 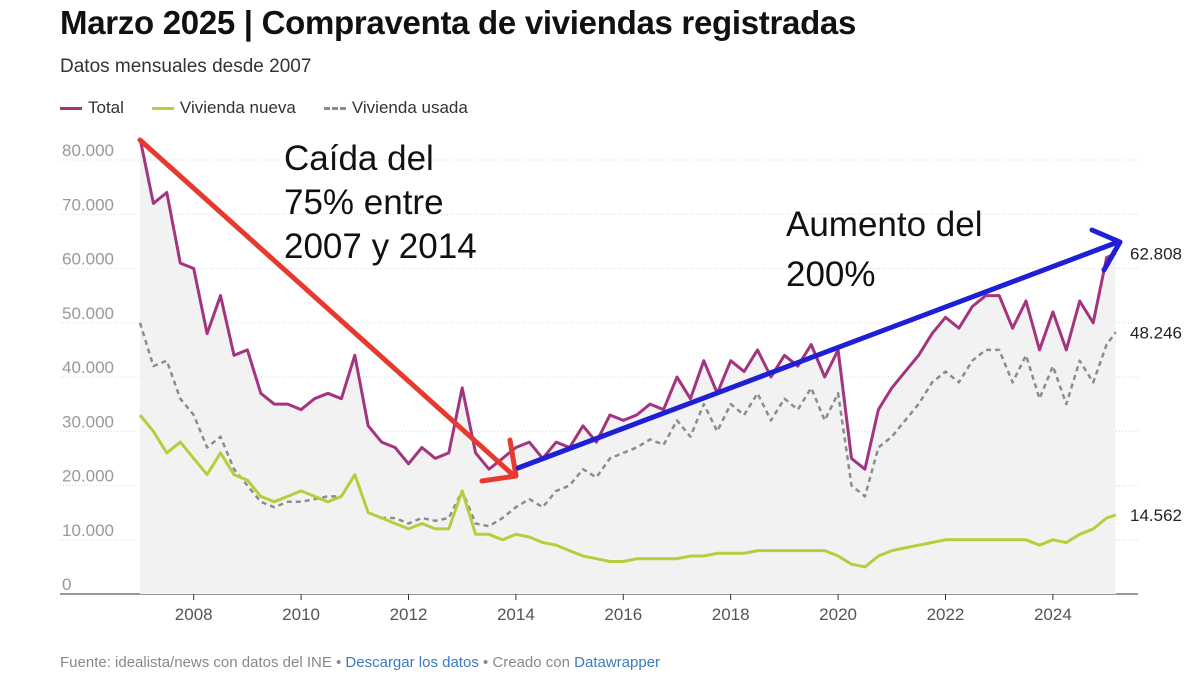 I want to click on legend: Total Vivienda nueva Vivienda usada, so click(x=278, y=108).